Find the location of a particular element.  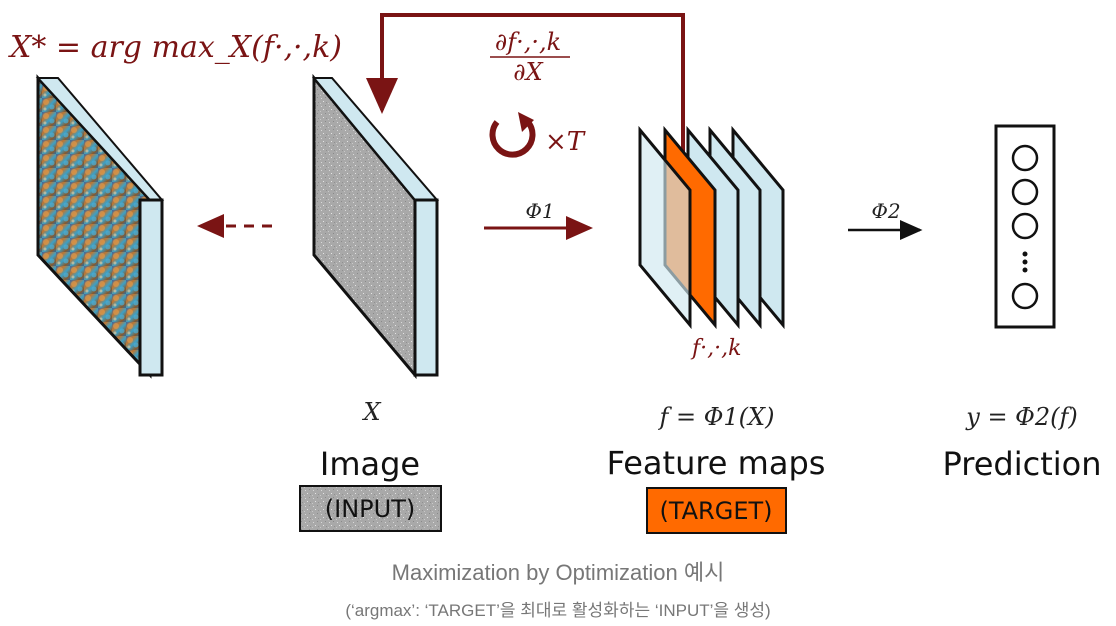

repeat-icon is located at coordinates (512, 135).